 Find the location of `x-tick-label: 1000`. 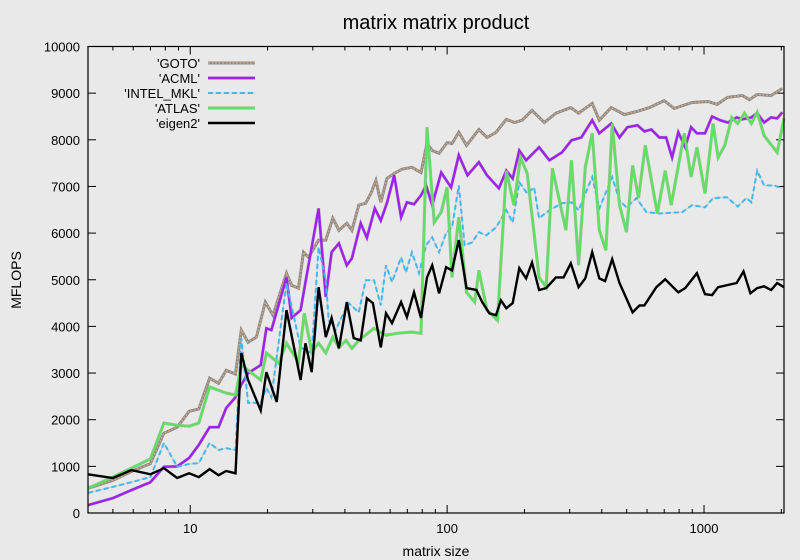

x-tick-label: 1000 is located at coordinates (704, 528).